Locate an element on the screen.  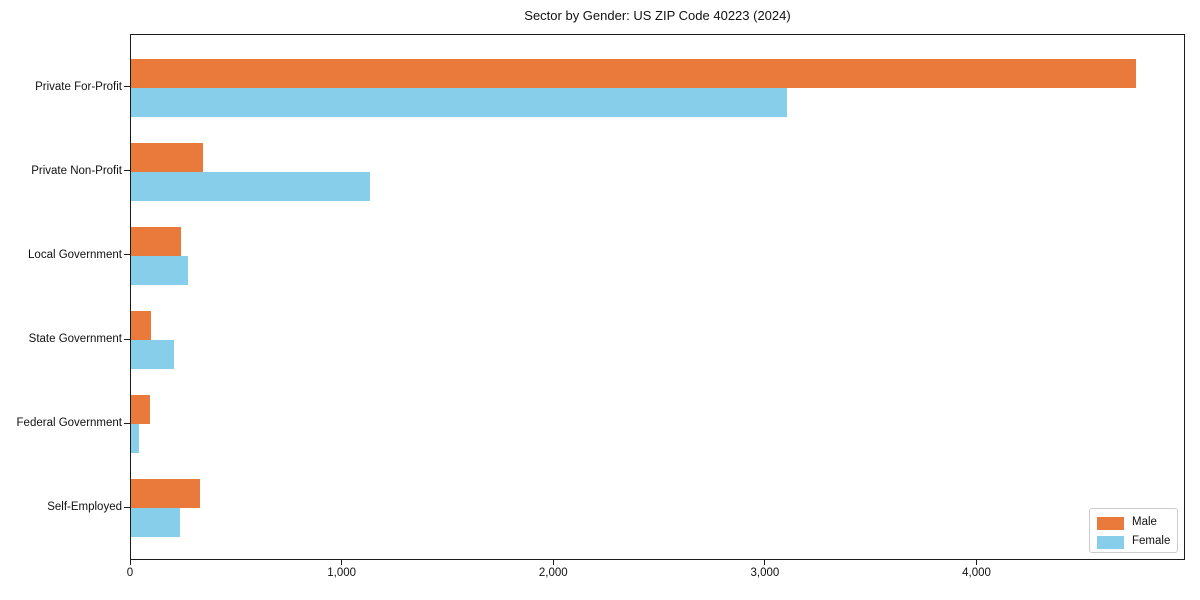
x-tick-label: 2,000 is located at coordinates (553, 573).